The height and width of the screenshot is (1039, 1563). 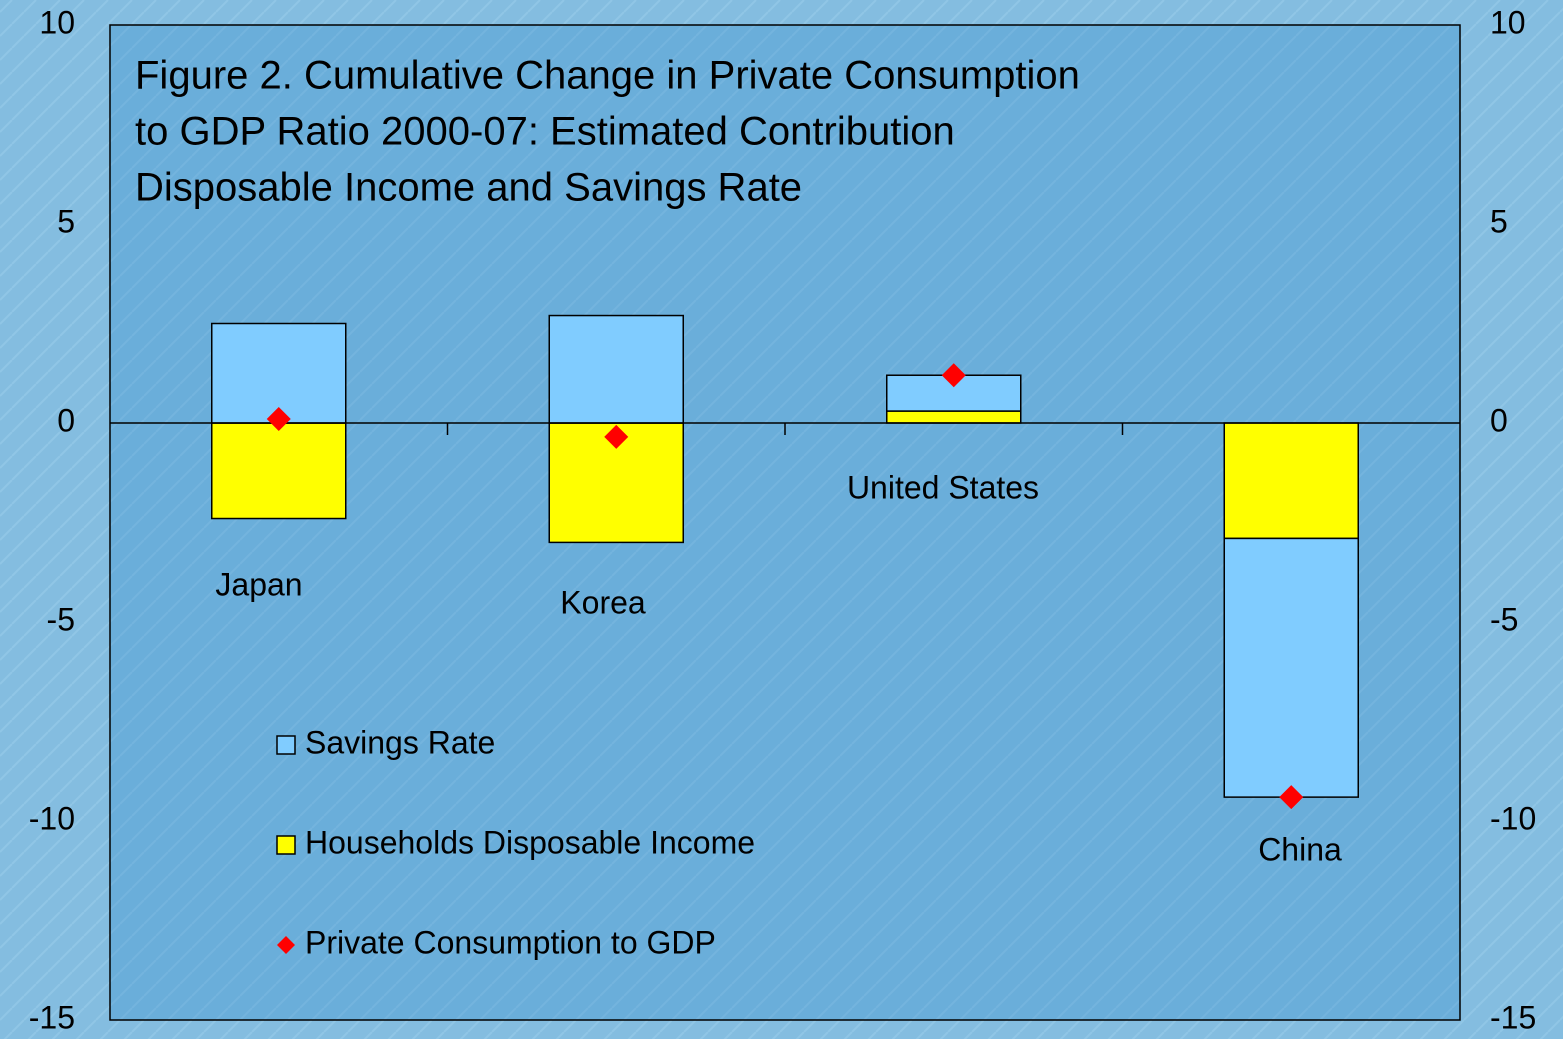 I want to click on chart-title: Disposable Income and Savings Rate, so click(x=468, y=188).